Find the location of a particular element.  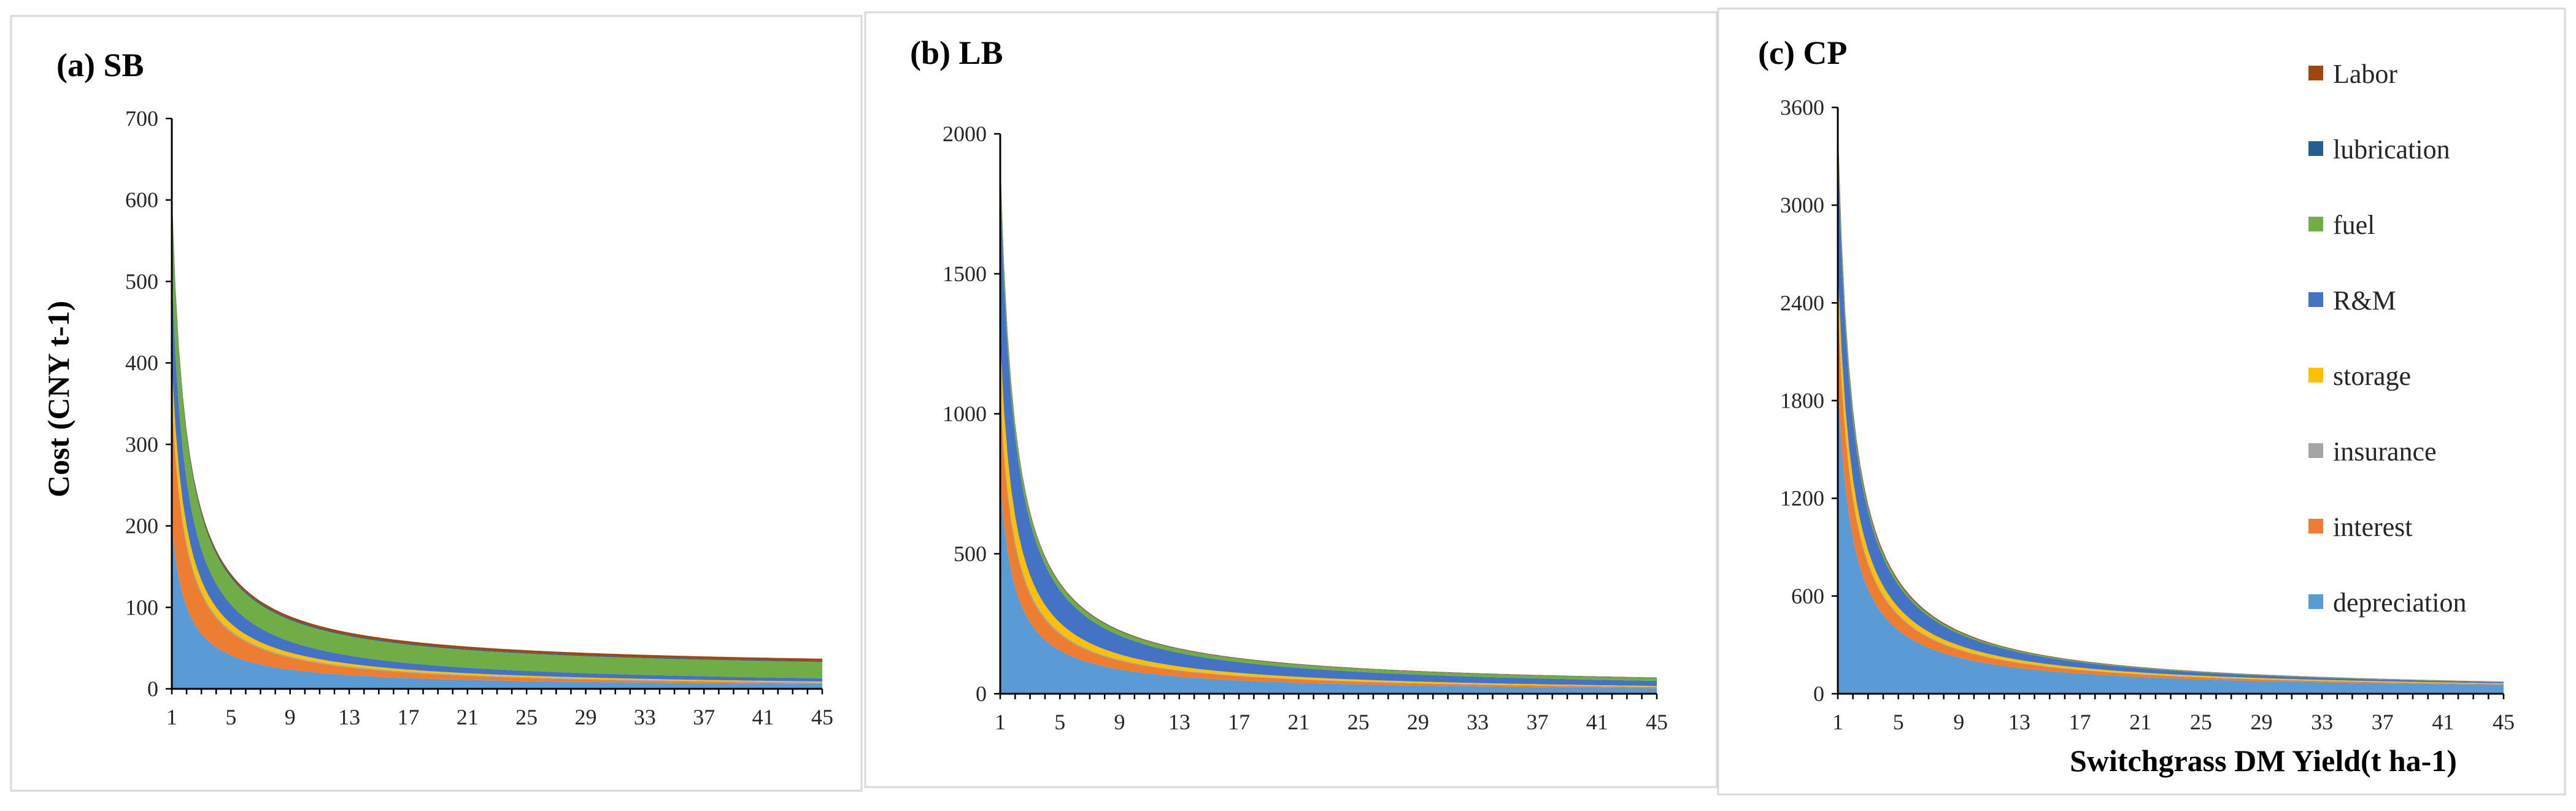

legend-label-depreciation: depreciation is located at coordinates (2399, 603).